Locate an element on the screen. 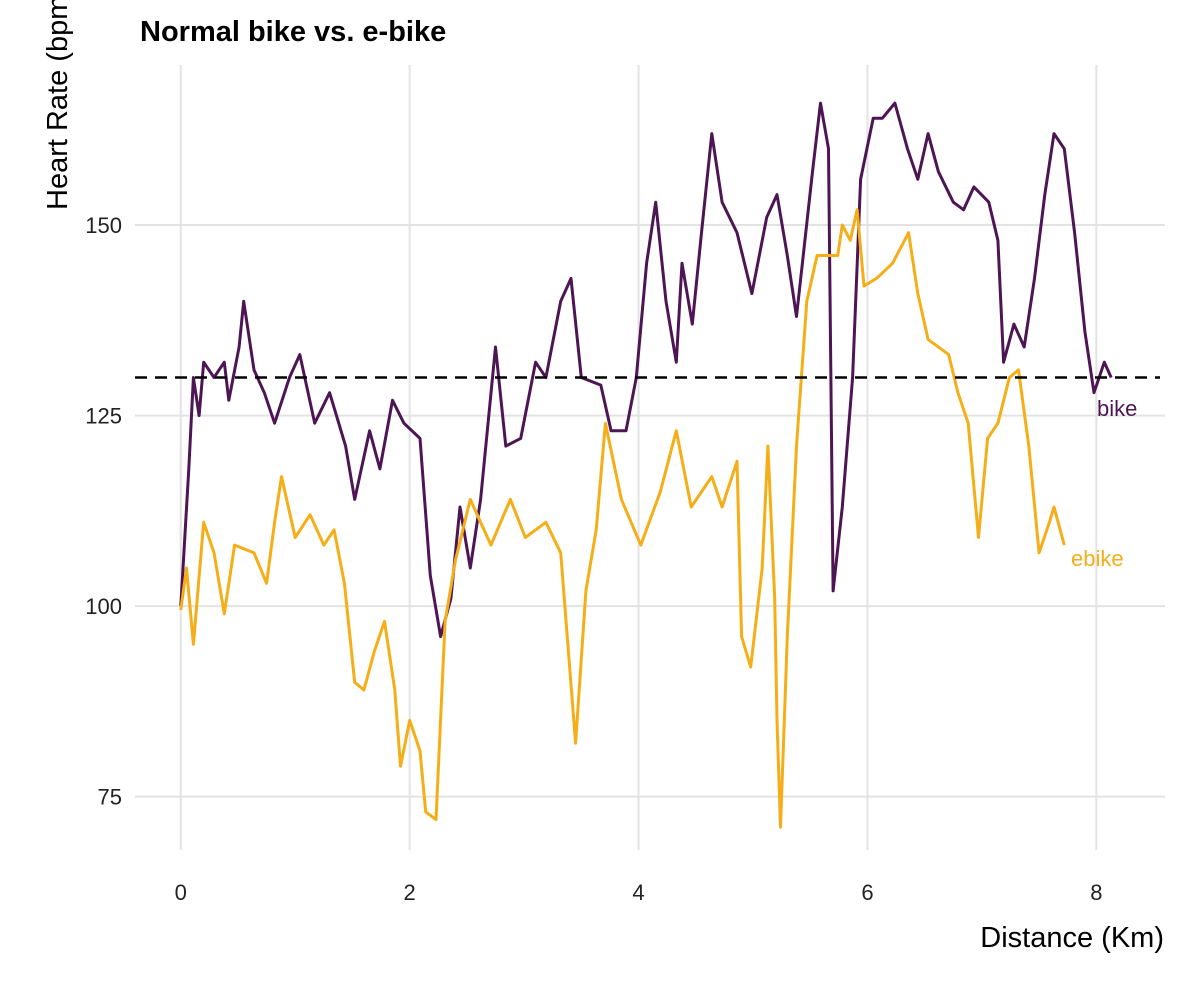 This screenshot has height=981, width=1200. x-tick-label: 6 is located at coordinates (867, 892).